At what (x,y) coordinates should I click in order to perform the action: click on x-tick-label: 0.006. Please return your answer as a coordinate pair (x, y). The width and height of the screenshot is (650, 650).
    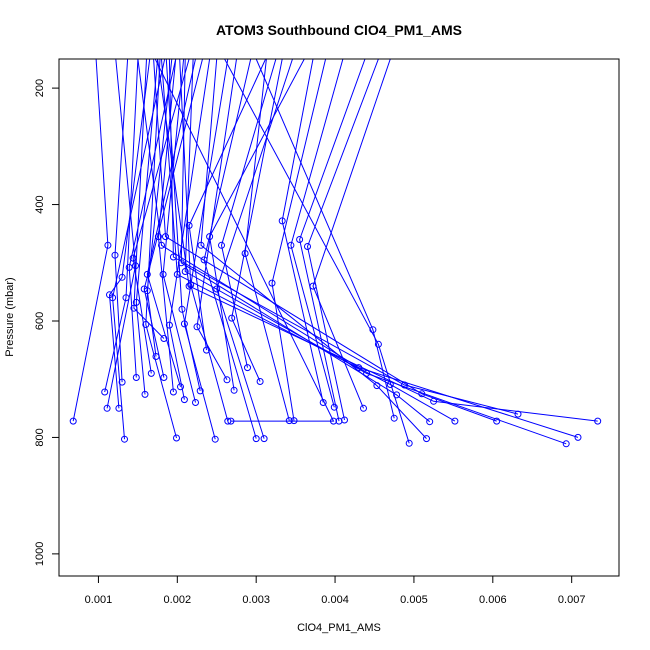
    Looking at the image, I should click on (493, 600).